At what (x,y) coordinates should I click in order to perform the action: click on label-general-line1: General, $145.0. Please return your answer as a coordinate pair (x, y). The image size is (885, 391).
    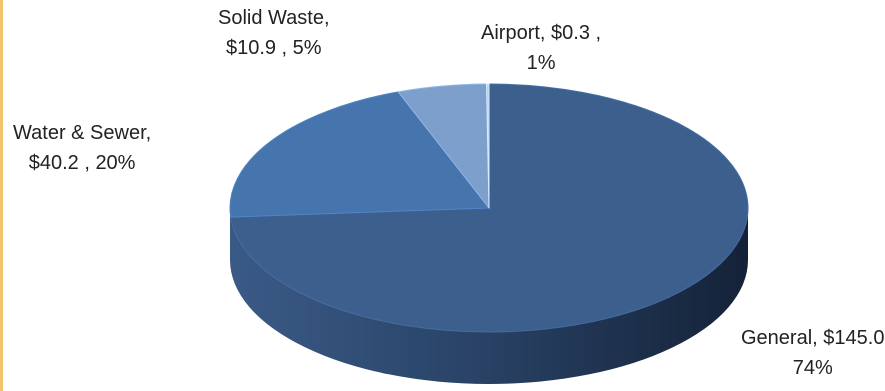
    Looking at the image, I should click on (813, 338).